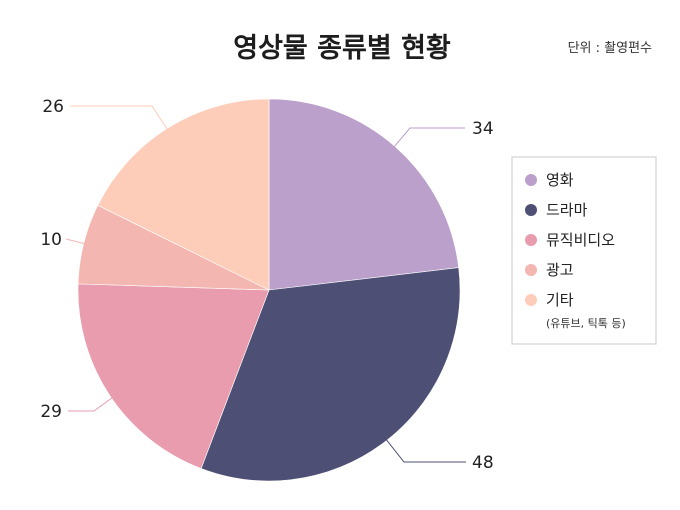 This screenshot has height=510, width=680. I want to click on data-label-2: 48, so click(483, 463).